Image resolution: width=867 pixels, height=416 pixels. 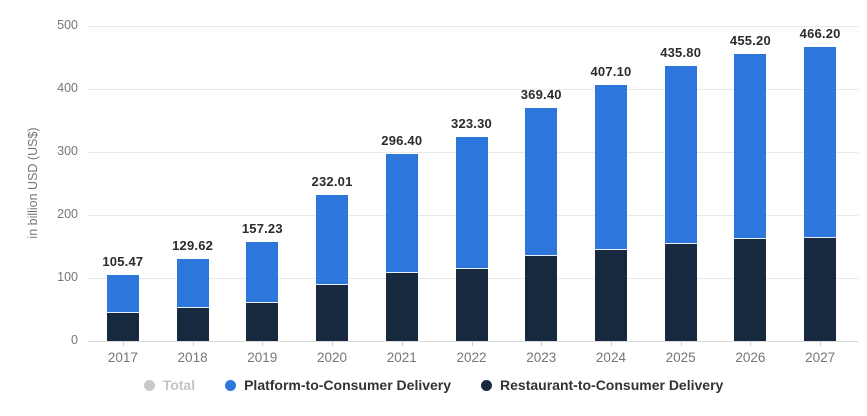 I want to click on x-tick-label-2020: 2020, so click(x=332, y=357).